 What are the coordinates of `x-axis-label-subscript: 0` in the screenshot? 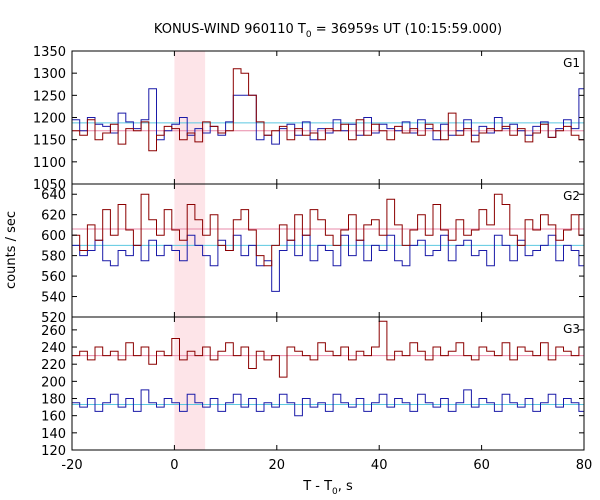 It's located at (335, 492).